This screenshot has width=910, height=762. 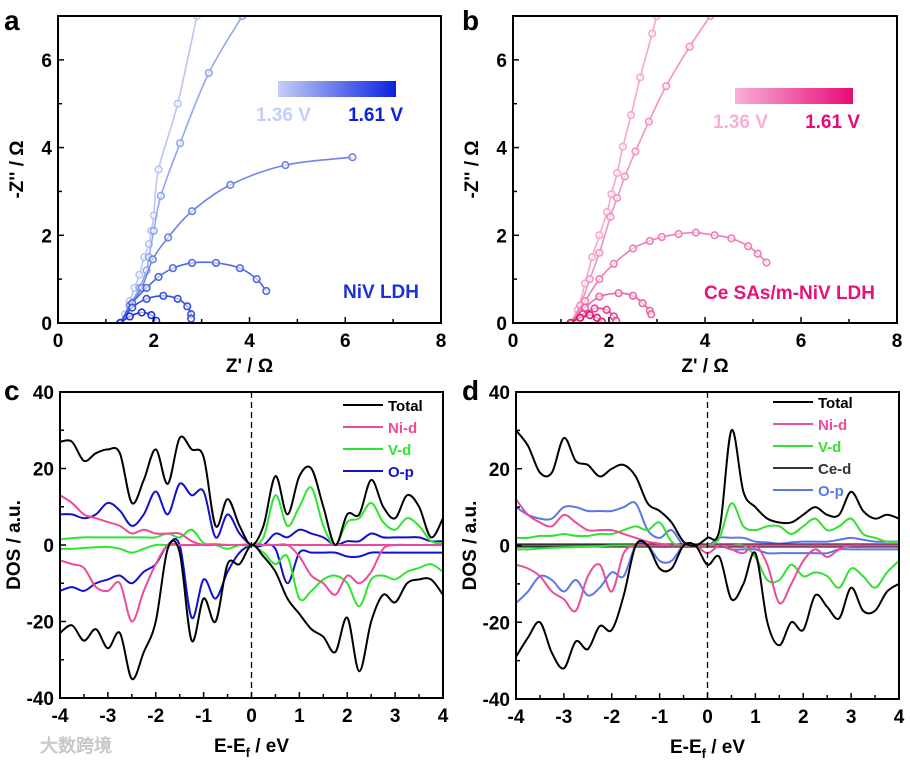 What do you see at coordinates (401, 472) in the screenshot?
I see `legend-label: O-p` at bounding box center [401, 472].